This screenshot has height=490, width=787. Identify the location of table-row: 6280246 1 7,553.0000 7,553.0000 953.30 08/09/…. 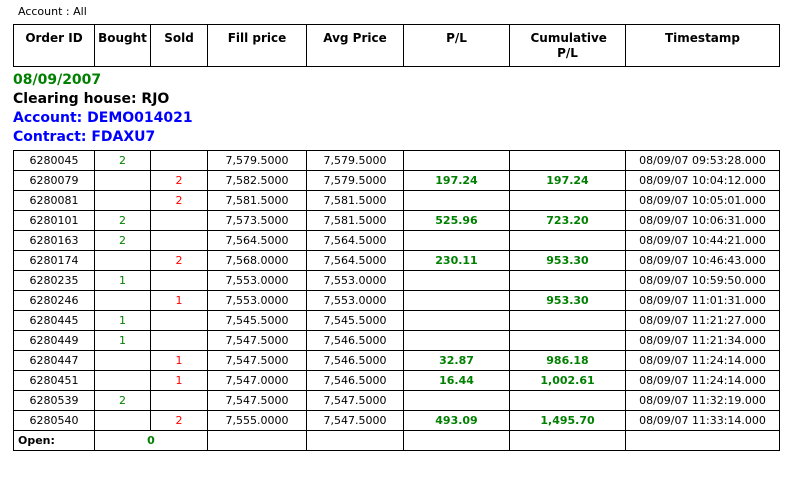
(396, 300).